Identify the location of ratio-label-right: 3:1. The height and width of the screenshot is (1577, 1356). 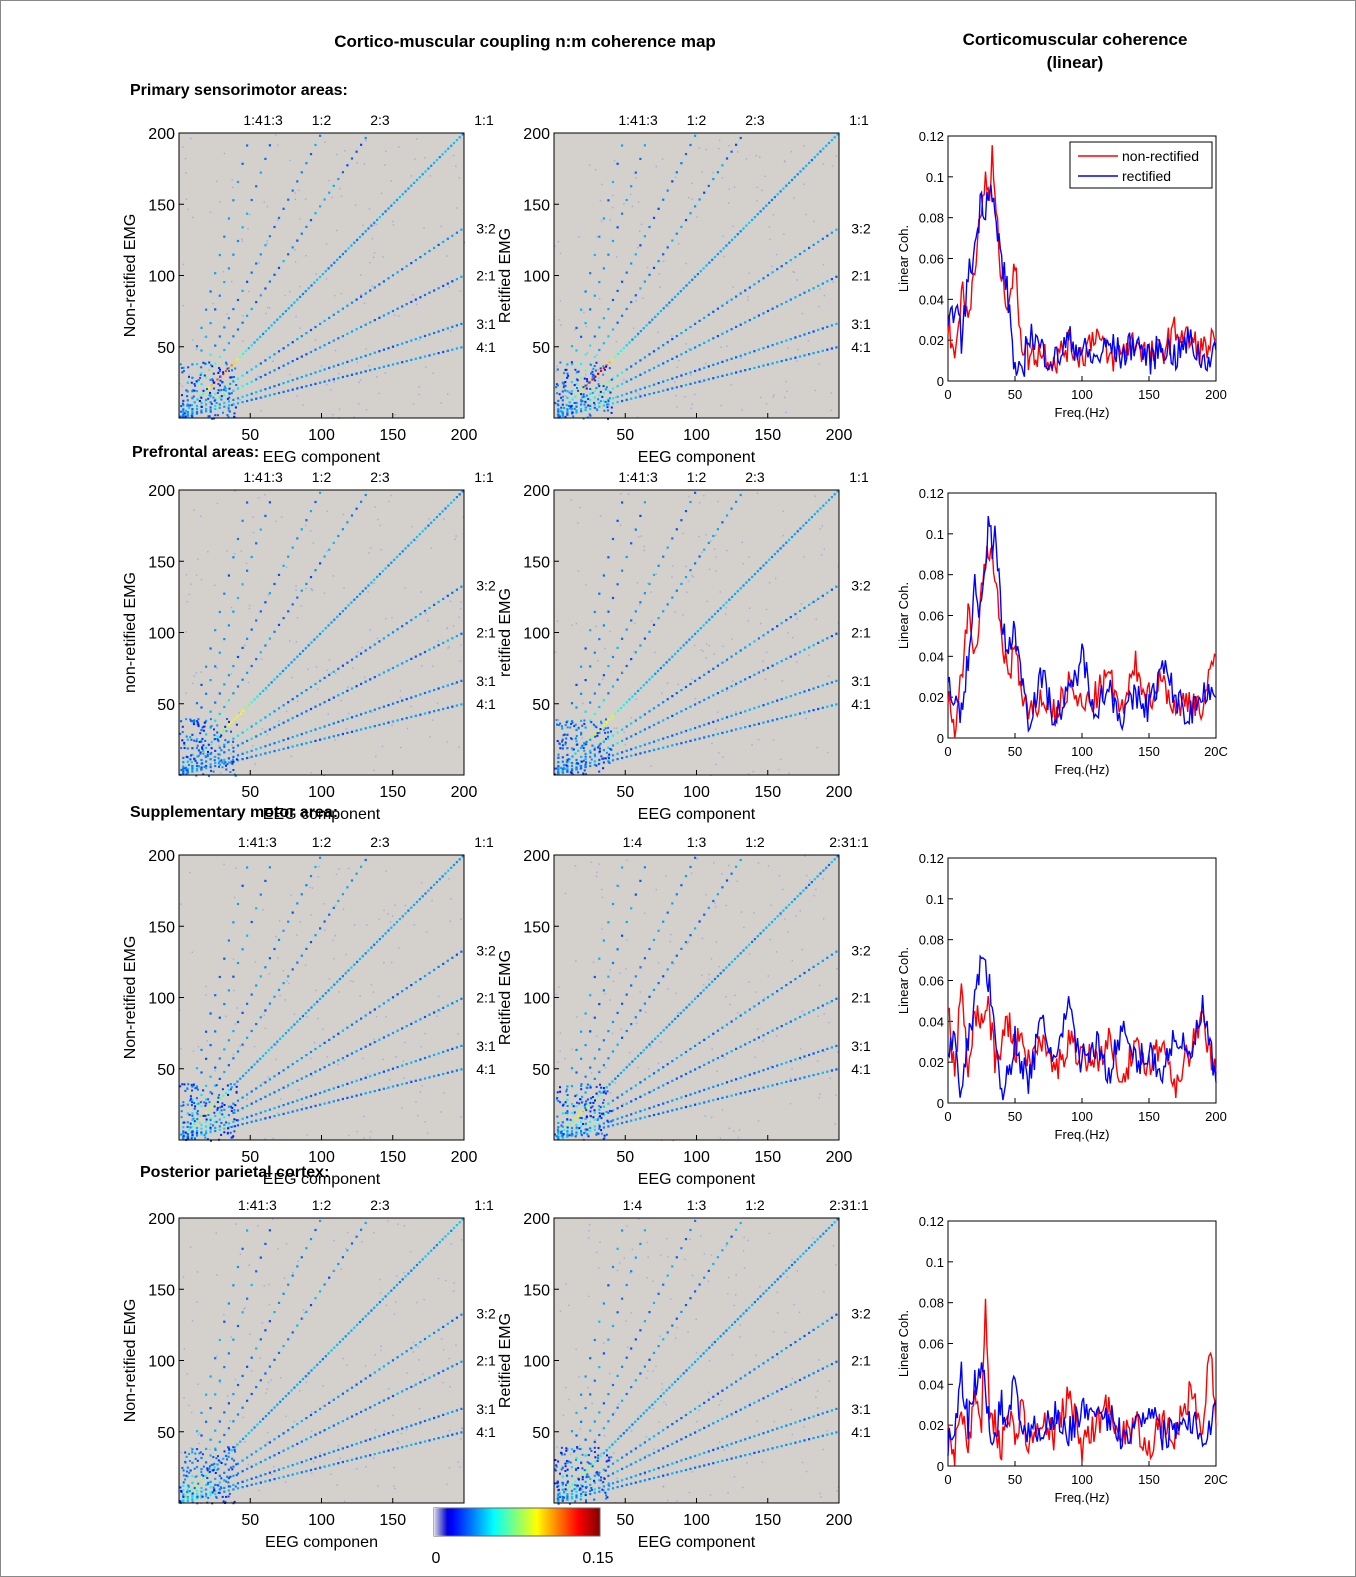
(861, 681).